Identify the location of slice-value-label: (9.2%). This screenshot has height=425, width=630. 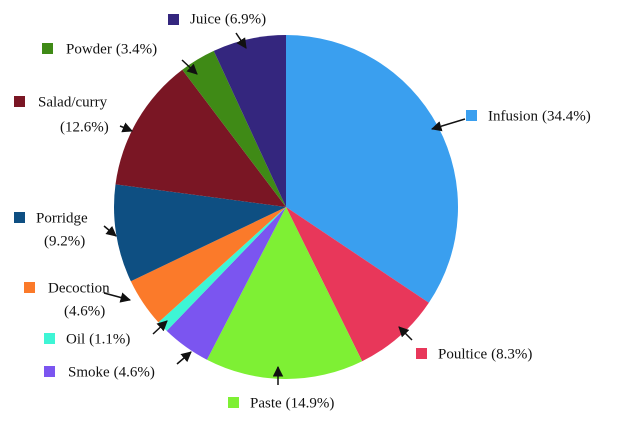
(64, 241).